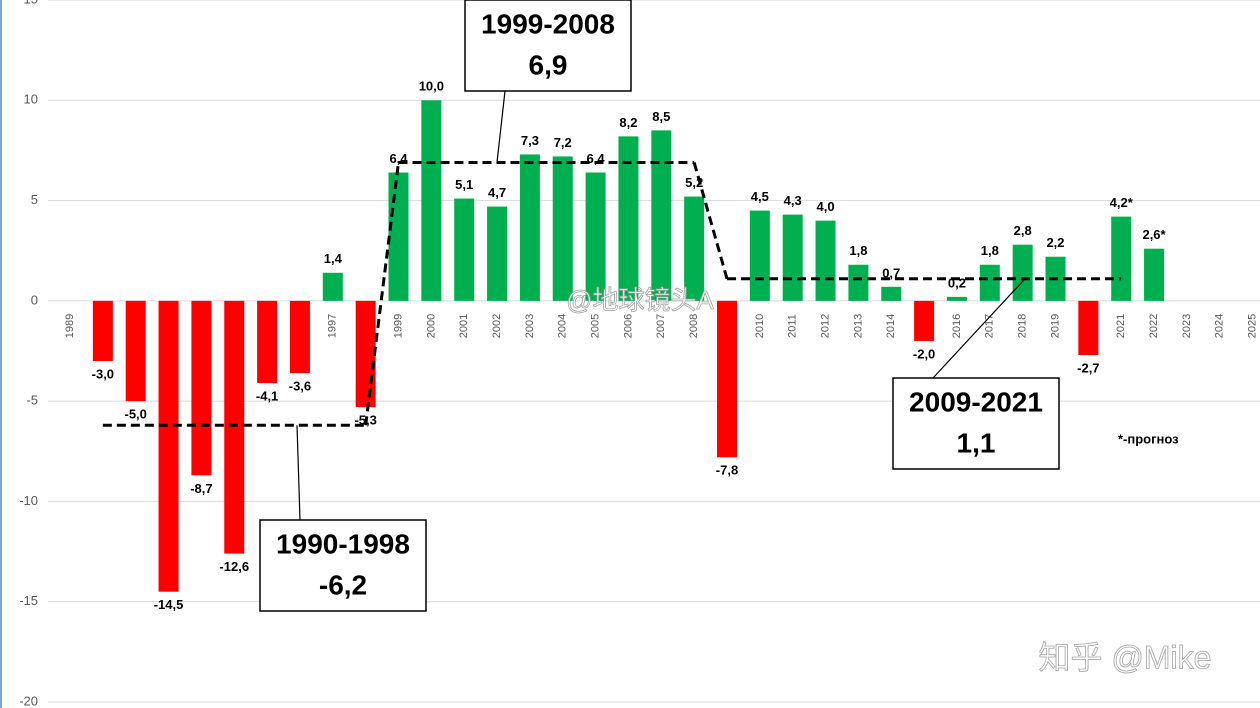 The image size is (1260, 708). What do you see at coordinates (858, 326) in the screenshot?
I see `x-tick-label: 2013` at bounding box center [858, 326].